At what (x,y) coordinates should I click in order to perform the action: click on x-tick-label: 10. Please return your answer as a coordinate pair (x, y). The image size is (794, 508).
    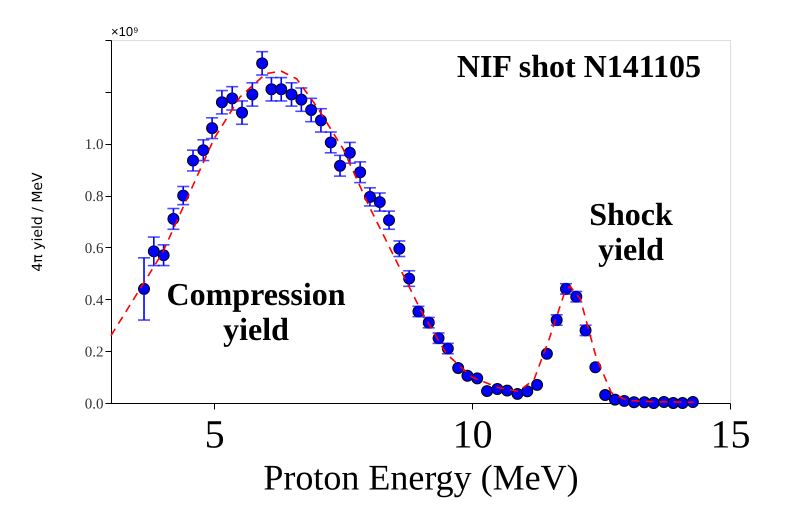
    Looking at the image, I should click on (472, 434).